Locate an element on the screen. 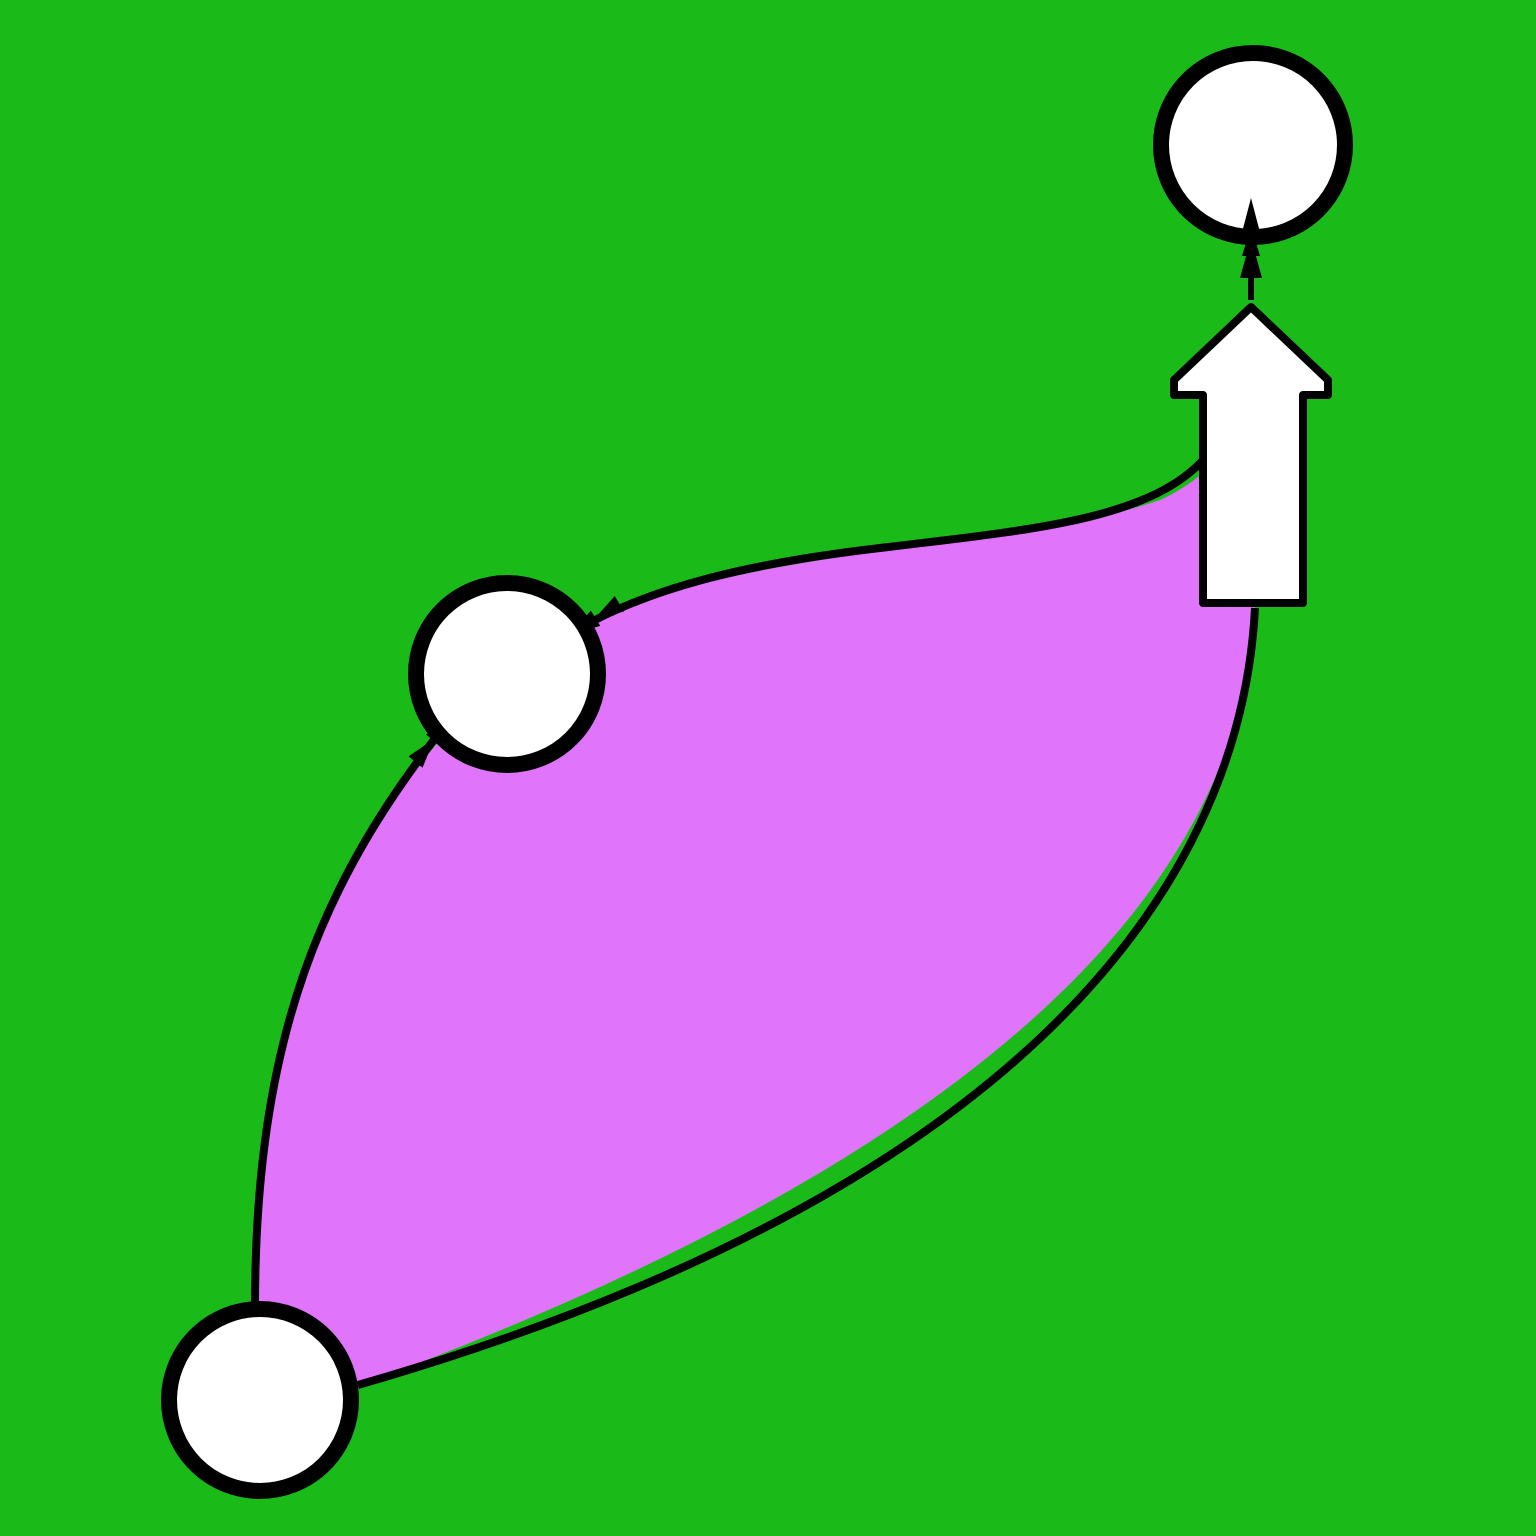 This screenshot has width=1536, height=1536. edge-block-arrow-to-middle is located at coordinates (887, 546).